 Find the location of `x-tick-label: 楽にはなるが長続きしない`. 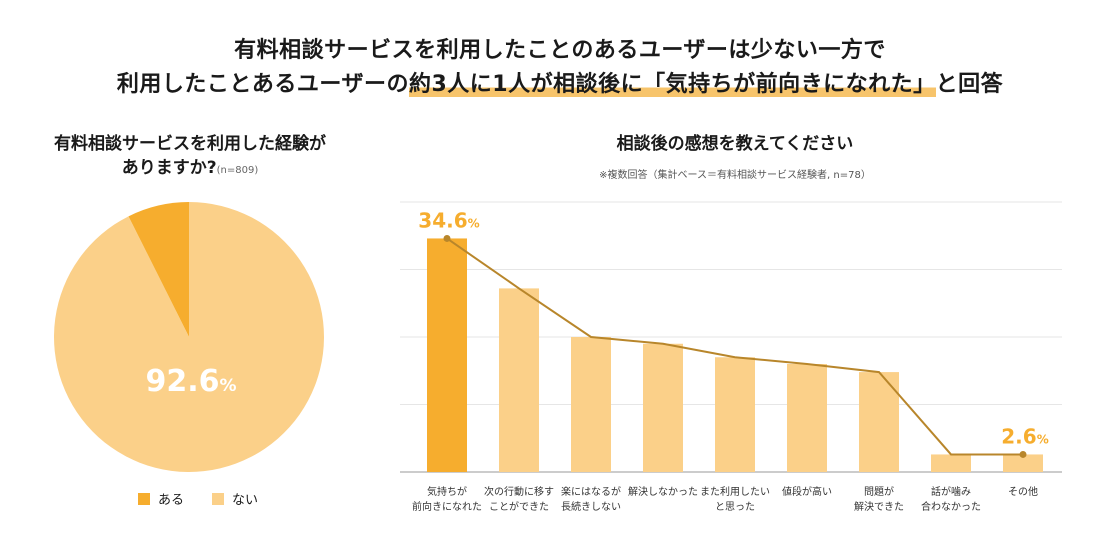

x-tick-label: 楽にはなるが長続きしない is located at coordinates (591, 499).